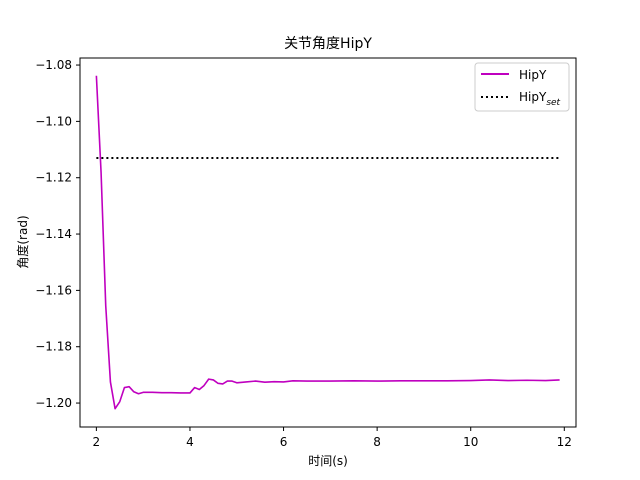 The width and height of the screenshot is (640, 480). Describe the element at coordinates (332, 438) in the screenshot. I see `x-axis: 2 4 6 8 10 12` at that location.